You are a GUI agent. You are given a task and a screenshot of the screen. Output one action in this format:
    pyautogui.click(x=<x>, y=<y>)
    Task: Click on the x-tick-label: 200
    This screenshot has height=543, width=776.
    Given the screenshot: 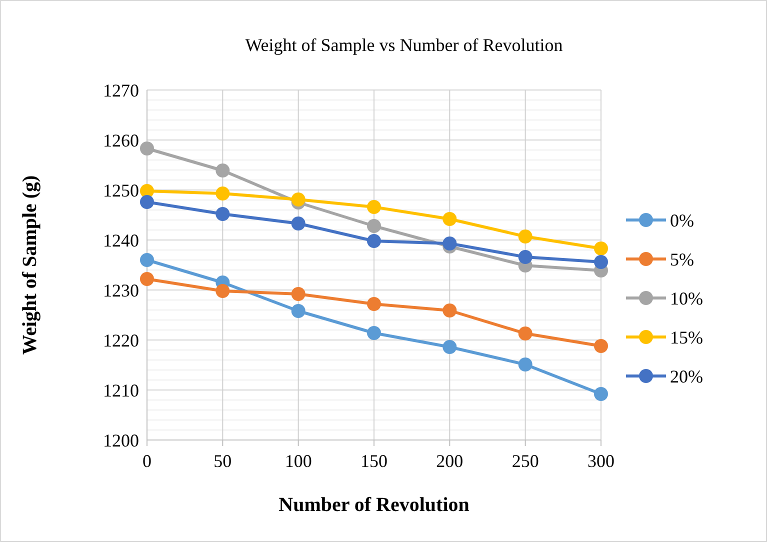 What is the action you would take?
    pyautogui.click(x=450, y=461)
    